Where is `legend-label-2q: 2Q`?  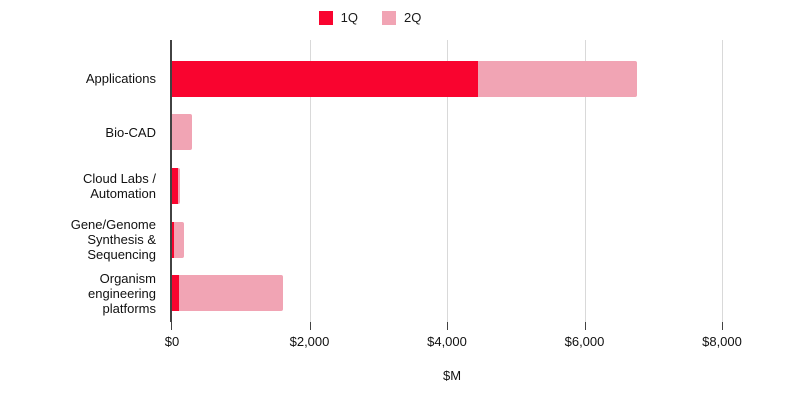 legend-label-2q: 2Q is located at coordinates (413, 17).